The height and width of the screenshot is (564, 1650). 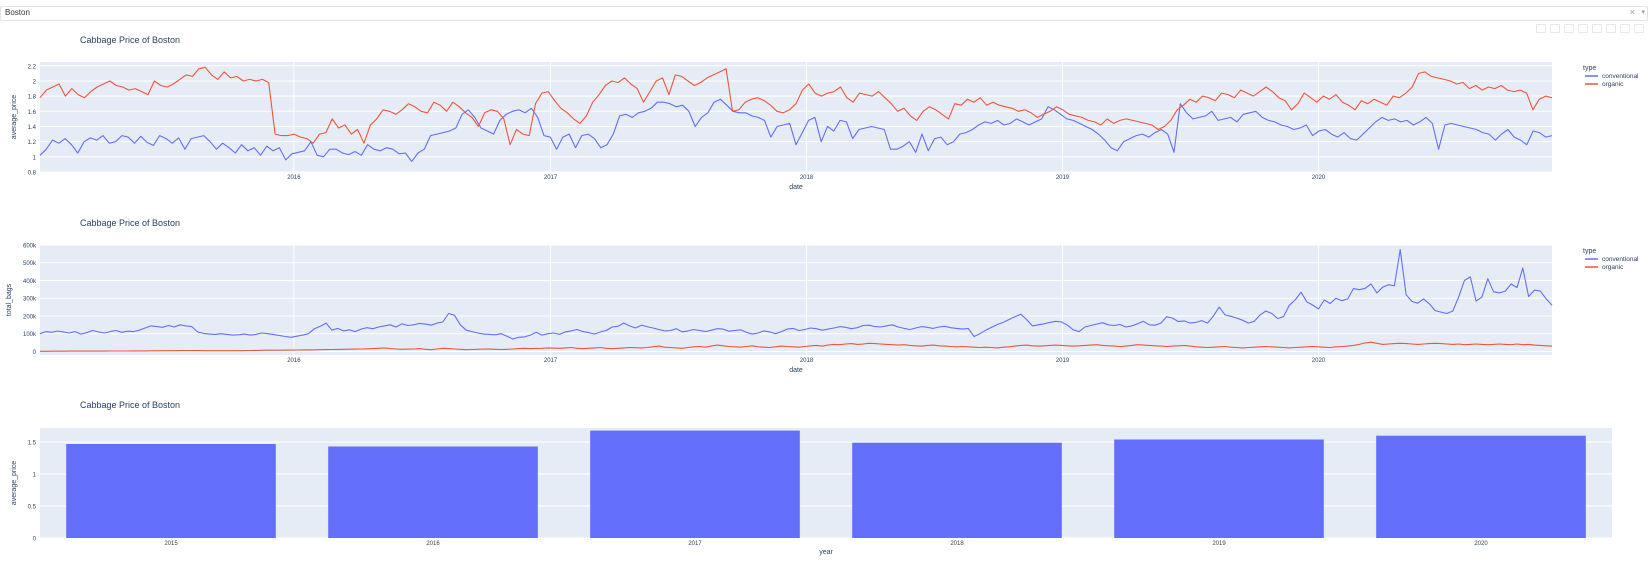 I want to click on c3-x-tick-label: 2015, so click(x=171, y=544).